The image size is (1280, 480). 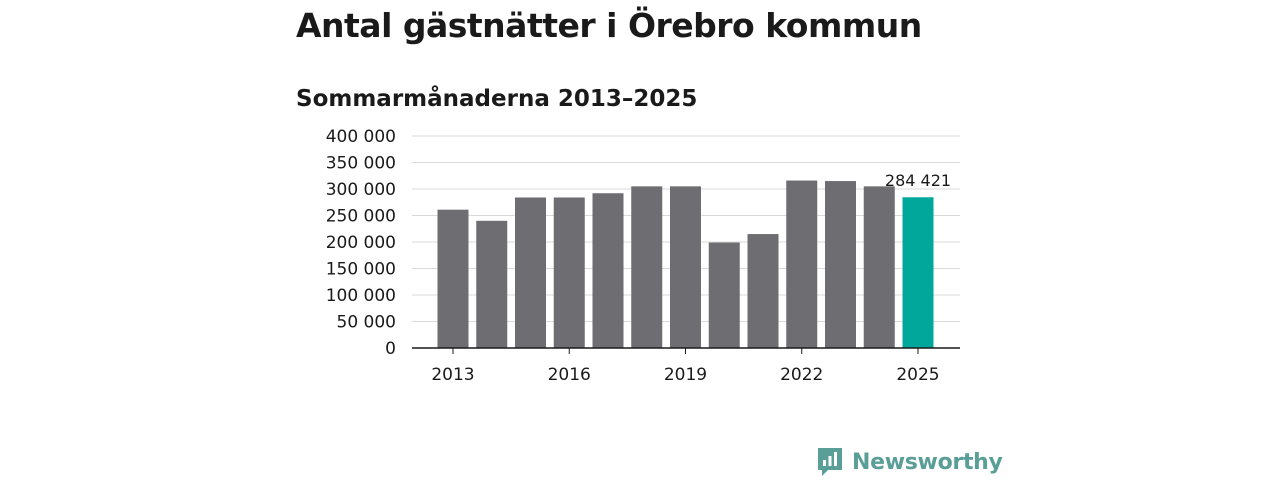 I want to click on chart-subtitle: Sommarmånaderna 2013–2025, so click(x=497, y=99).